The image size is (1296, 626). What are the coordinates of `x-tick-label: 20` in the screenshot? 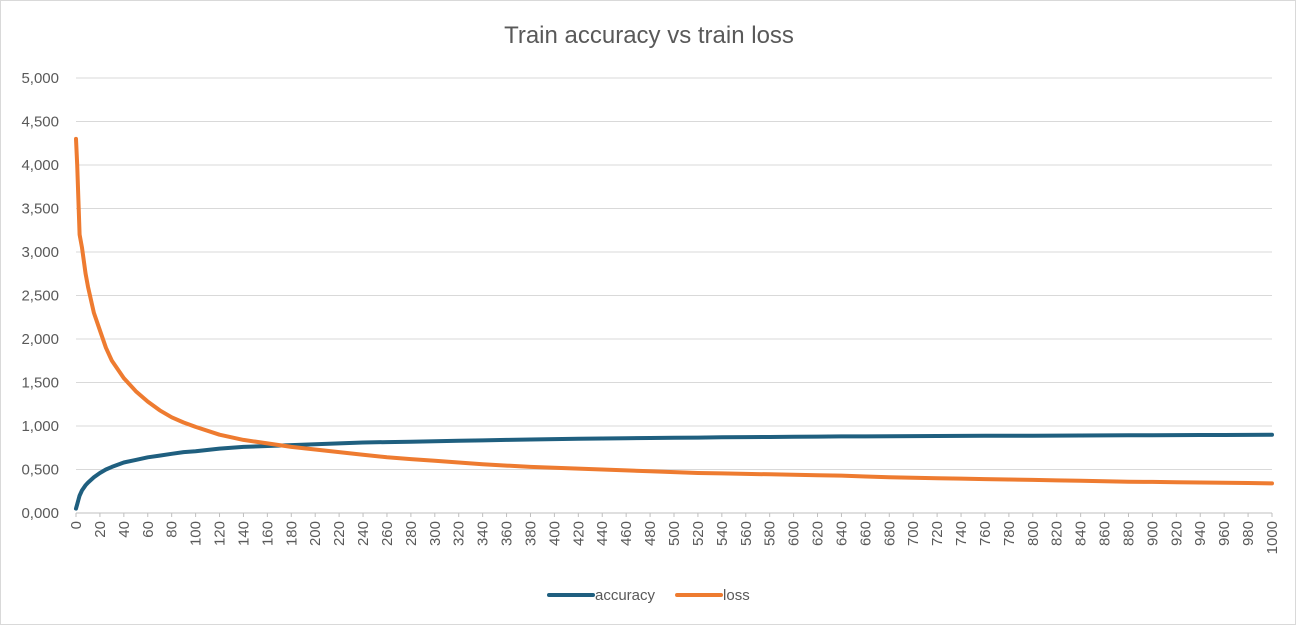 It's located at (100, 529).